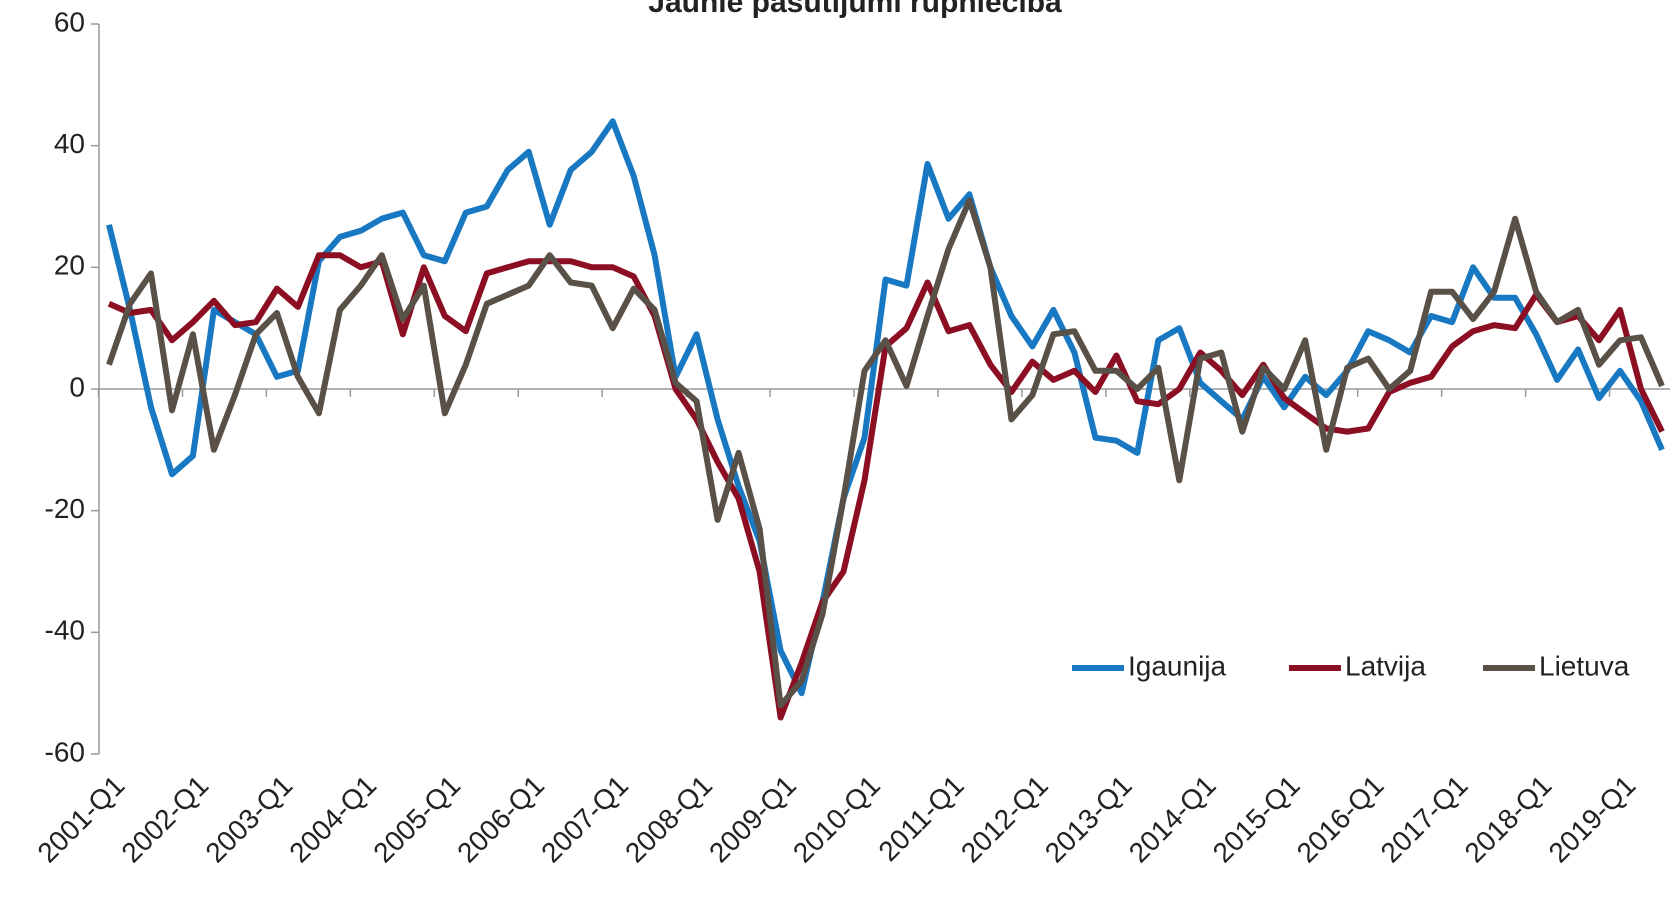  What do you see at coordinates (1424, 819) in the screenshot?
I see `x-tick-label: 2017-Q1` at bounding box center [1424, 819].